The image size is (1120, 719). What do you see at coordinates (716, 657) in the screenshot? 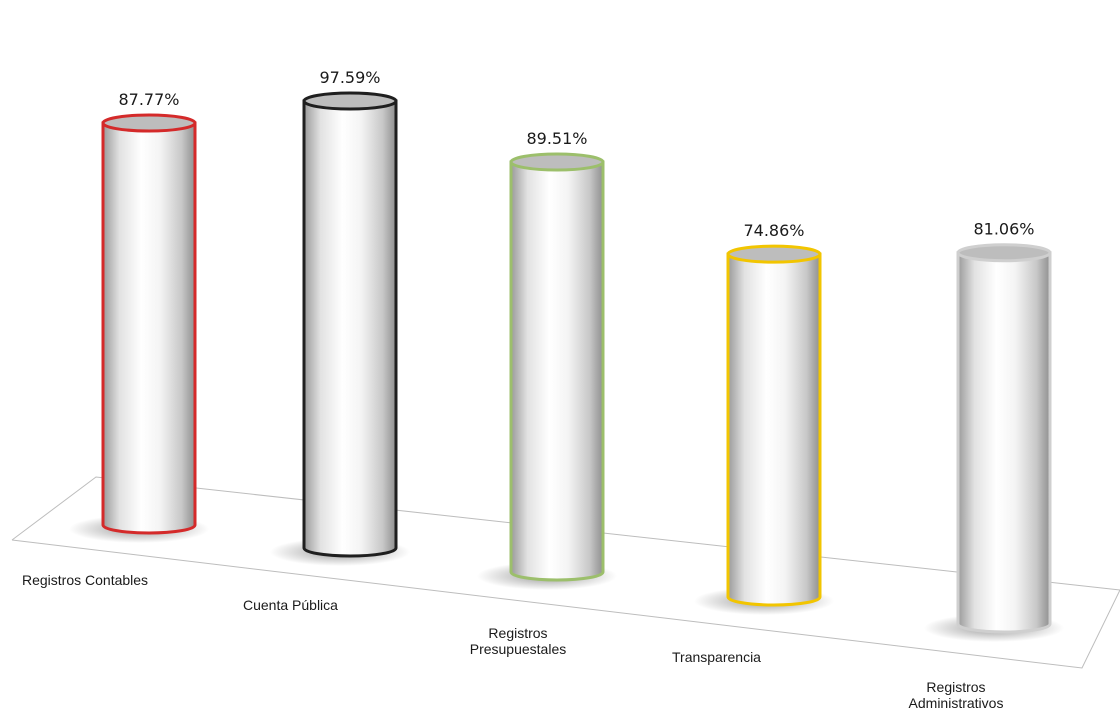
I see `category-label: Transparencia` at bounding box center [716, 657].